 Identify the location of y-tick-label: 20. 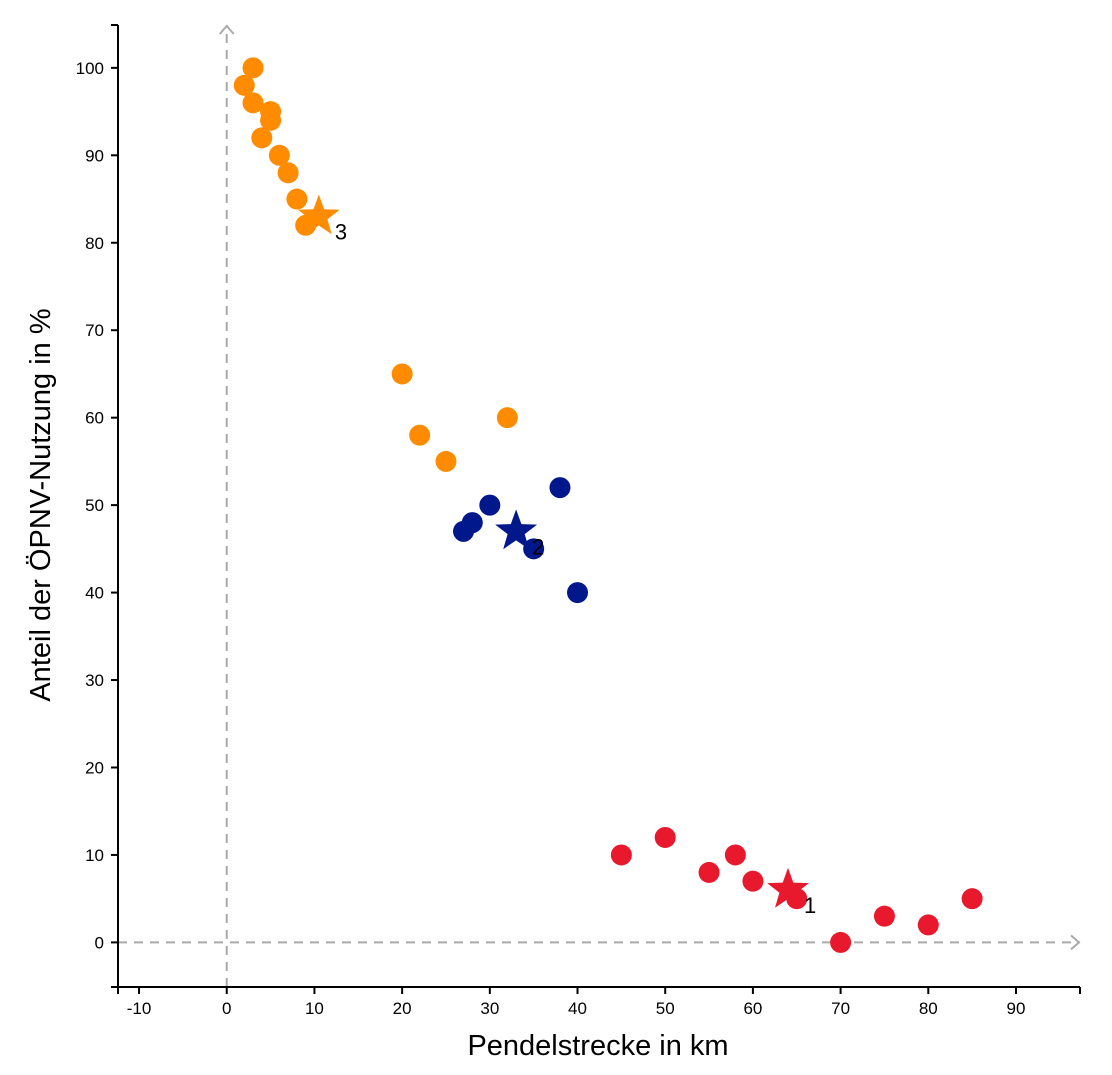
(94, 767).